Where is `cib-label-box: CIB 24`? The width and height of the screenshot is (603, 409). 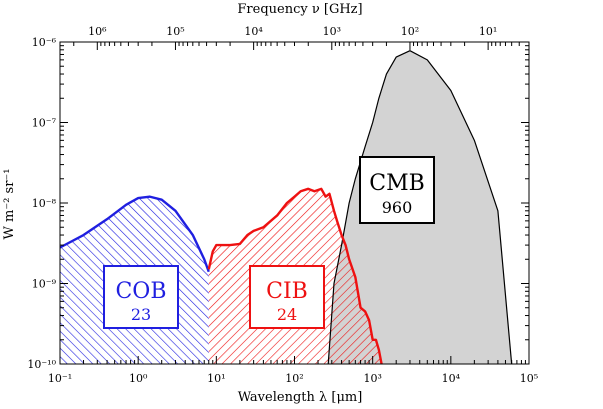 cib-label-box: CIB 24 is located at coordinates (287, 297).